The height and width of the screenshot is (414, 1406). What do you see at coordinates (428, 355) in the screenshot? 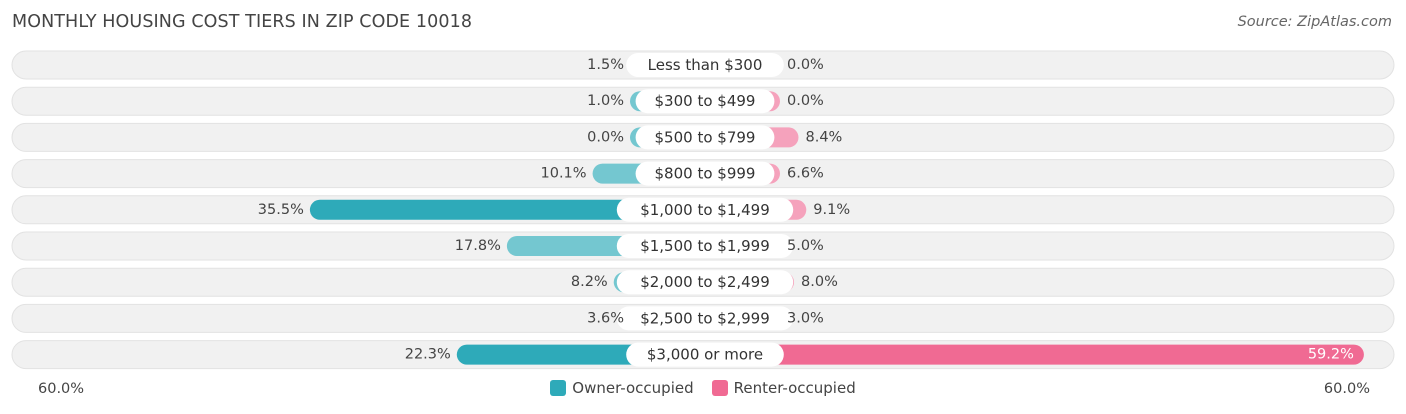
I see `owner-value-label: 22.3%` at bounding box center [428, 355].